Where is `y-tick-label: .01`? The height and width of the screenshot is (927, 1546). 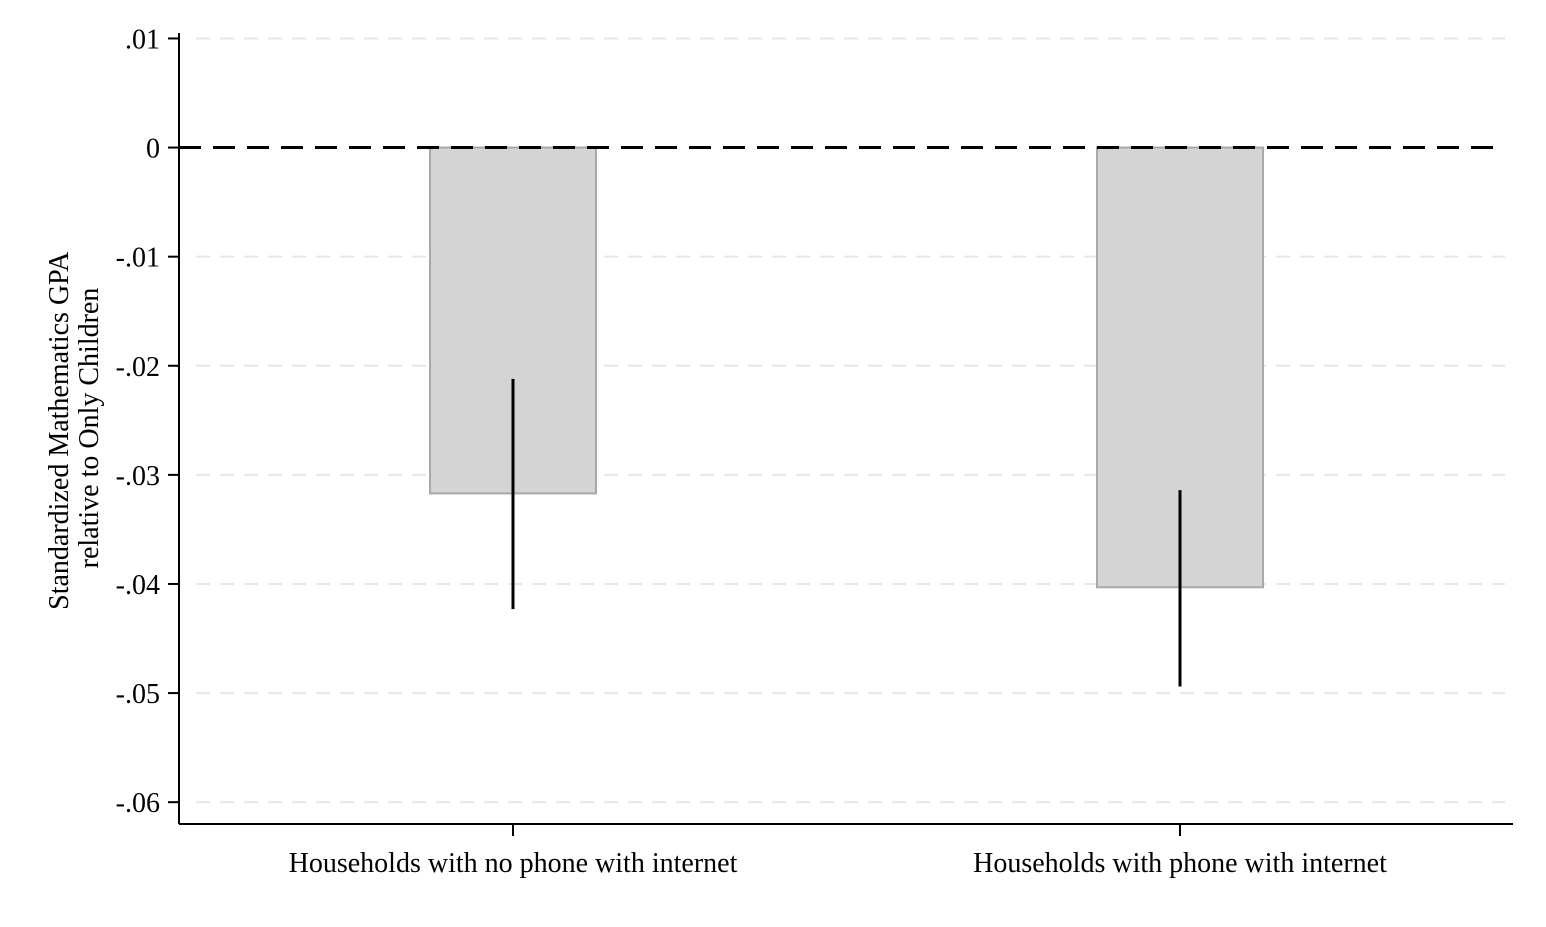 y-tick-label: .01 is located at coordinates (142, 39).